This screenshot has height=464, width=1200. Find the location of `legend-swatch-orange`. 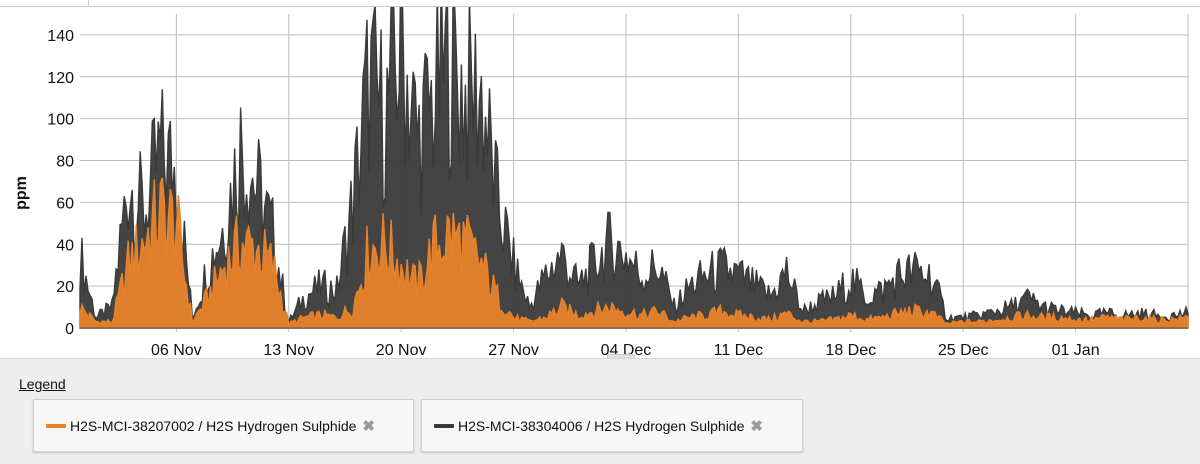

legend-swatch-orange is located at coordinates (56, 425).